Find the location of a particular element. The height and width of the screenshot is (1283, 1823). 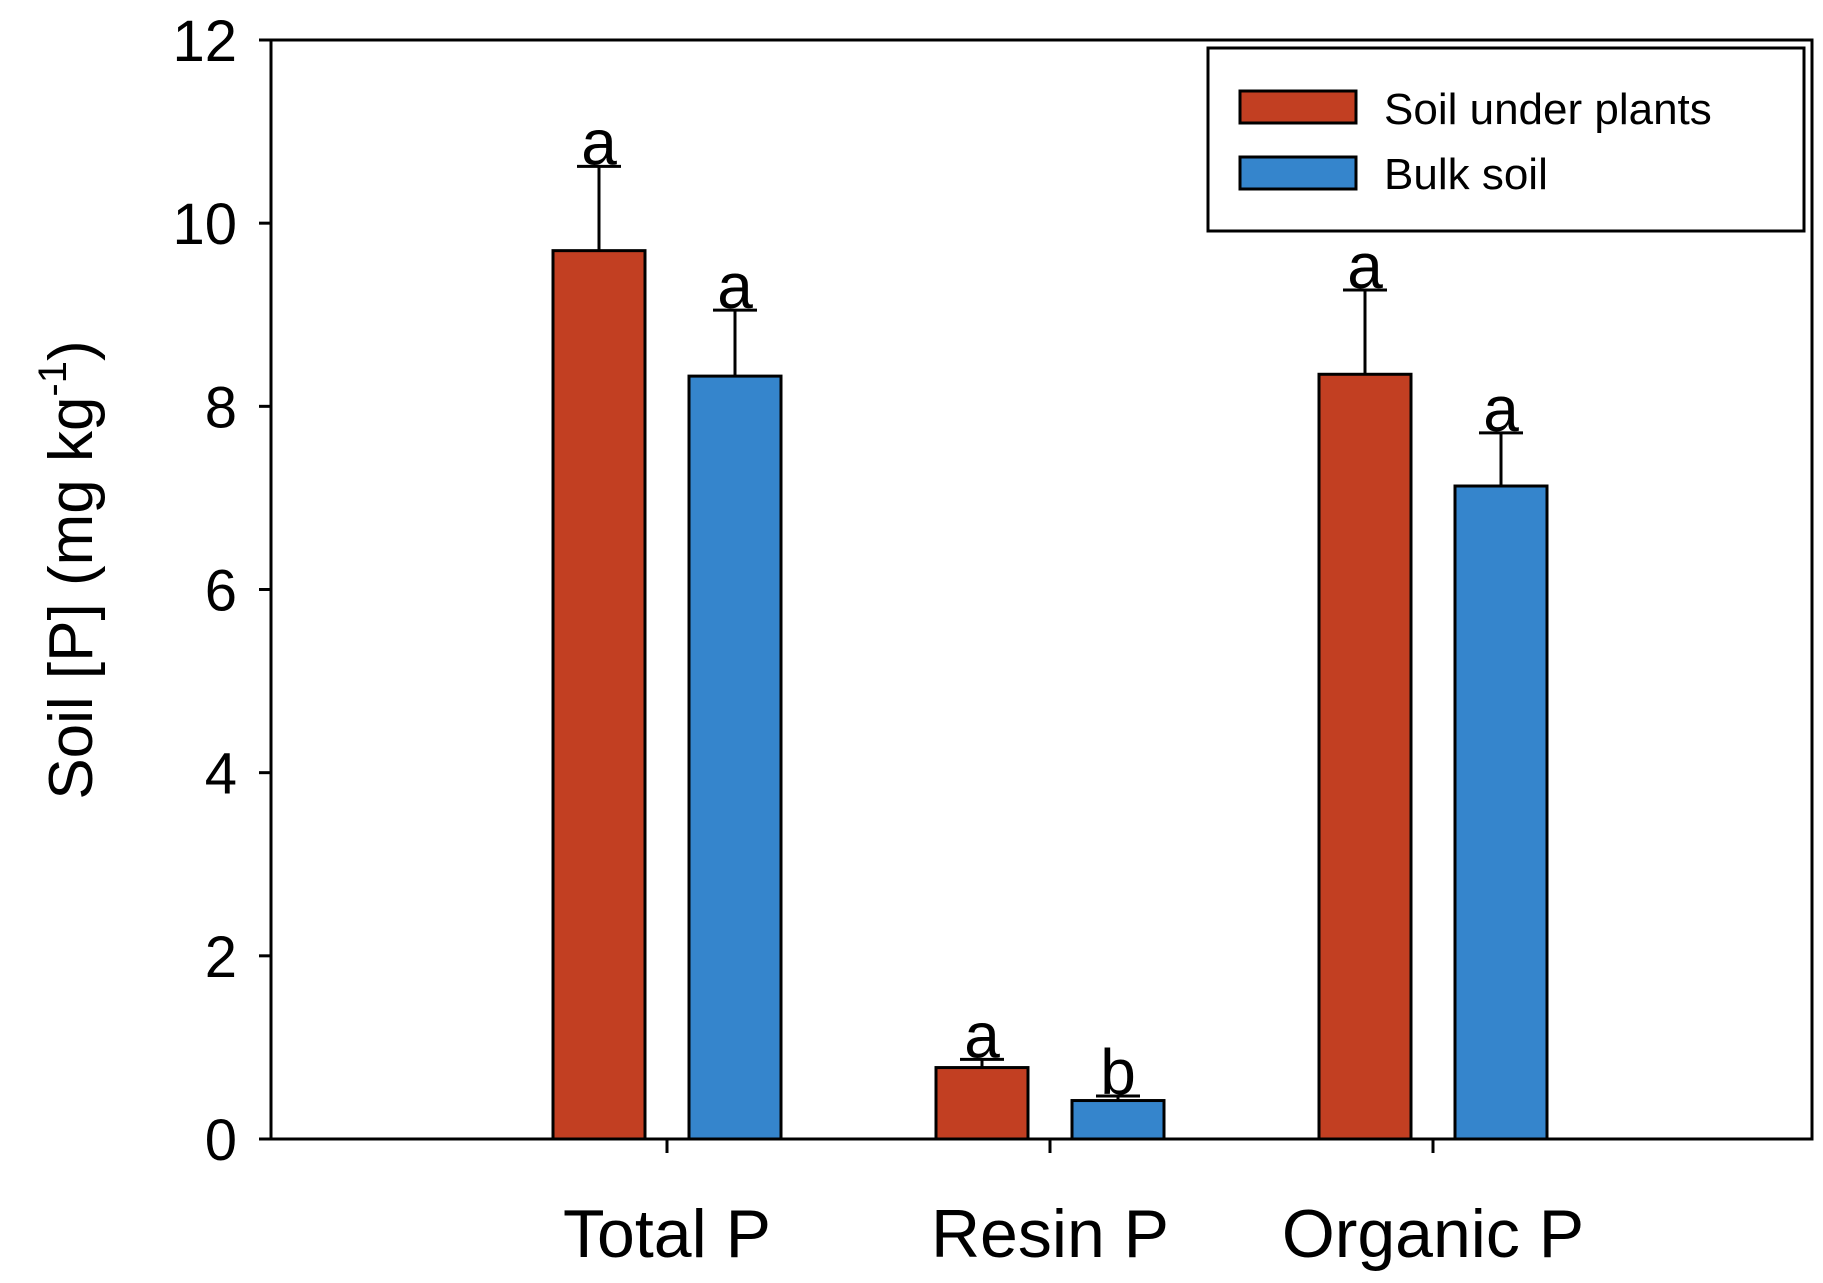

y-tick-label-0: 0 is located at coordinates (221, 1140).